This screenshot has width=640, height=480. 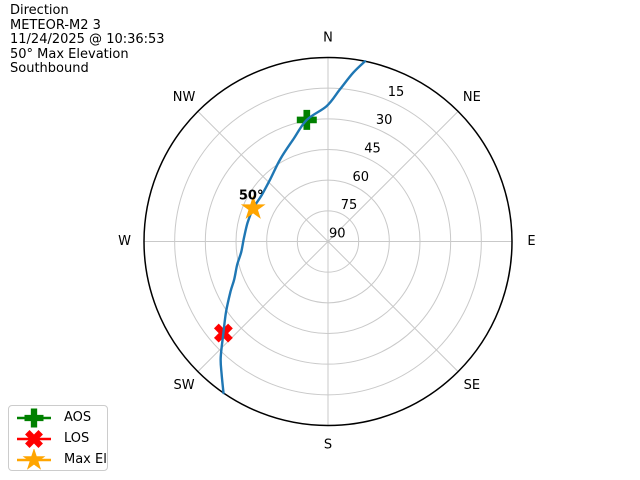 What do you see at coordinates (328, 38) in the screenshot?
I see `compass-label-n: N` at bounding box center [328, 38].